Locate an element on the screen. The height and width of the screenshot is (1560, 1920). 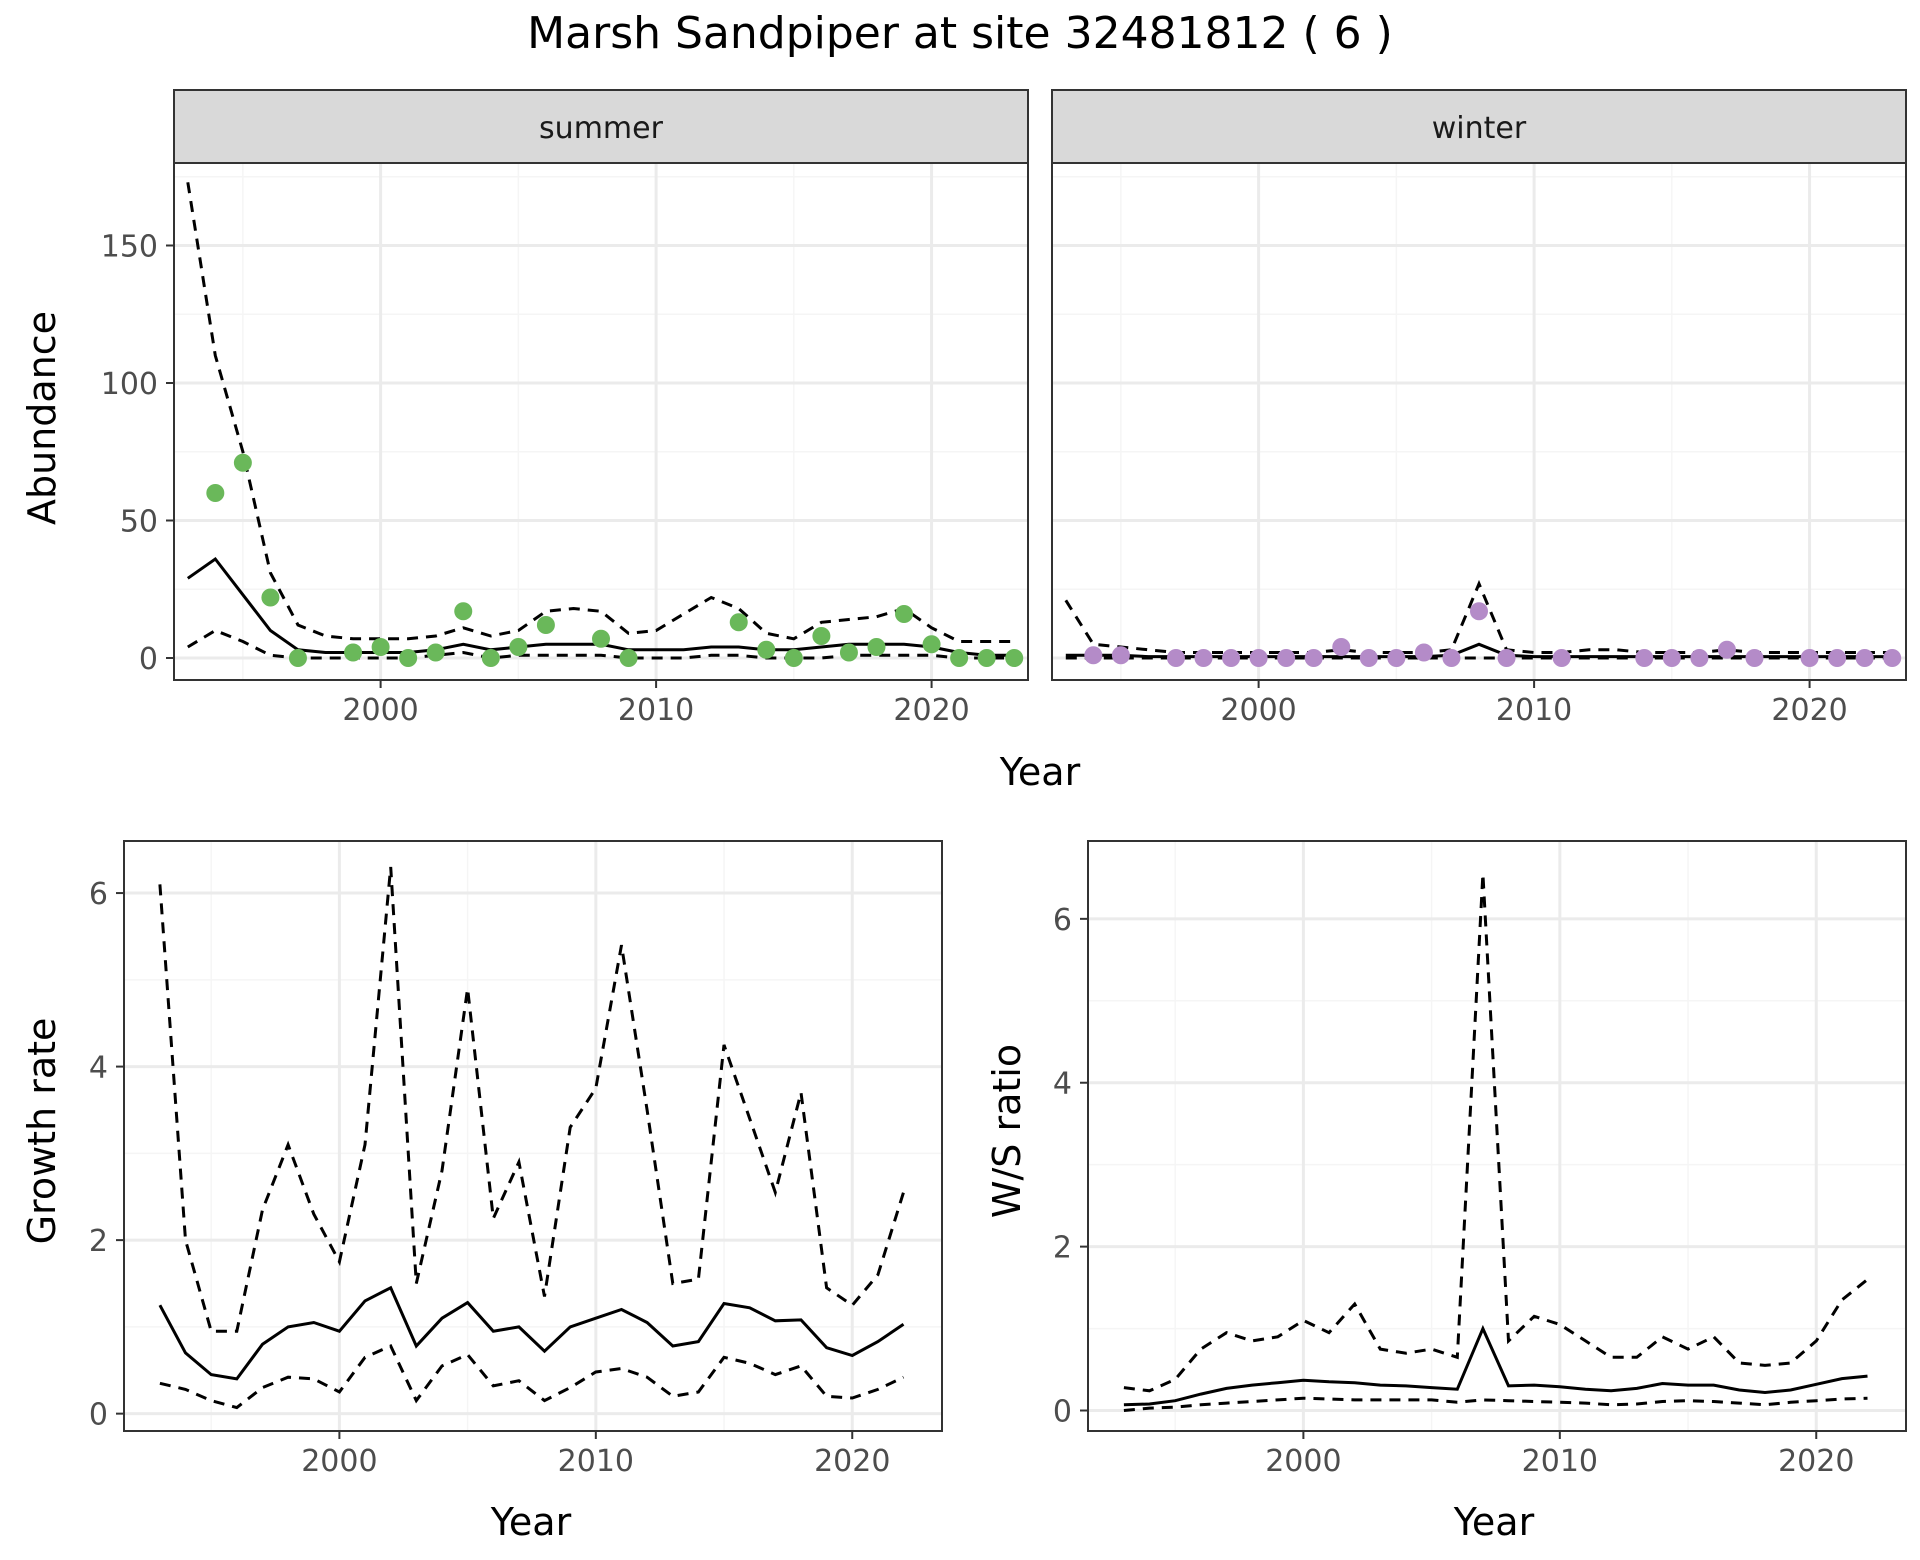
abundance-x-axis-title: Year is located at coordinates (1040, 772).